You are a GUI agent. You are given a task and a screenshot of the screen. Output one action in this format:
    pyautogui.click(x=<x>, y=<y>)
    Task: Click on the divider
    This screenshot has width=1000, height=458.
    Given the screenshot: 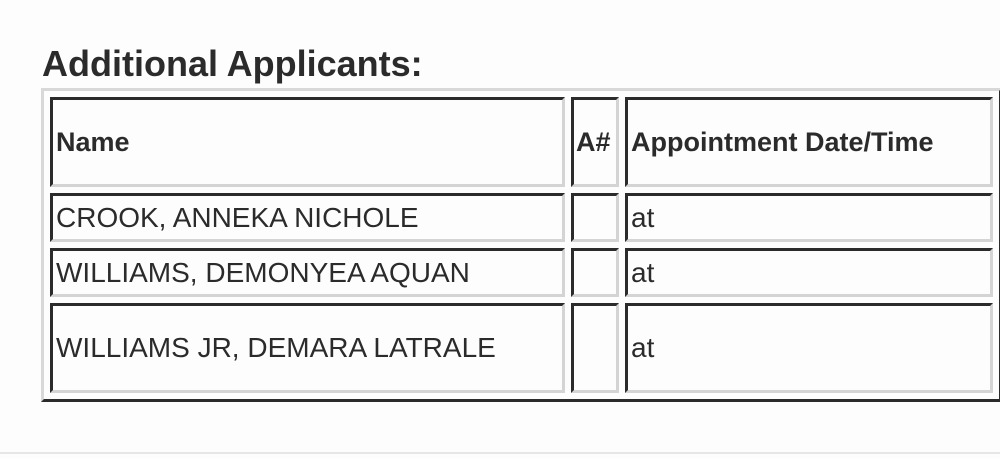 What is the action you would take?
    pyautogui.click(x=500, y=453)
    